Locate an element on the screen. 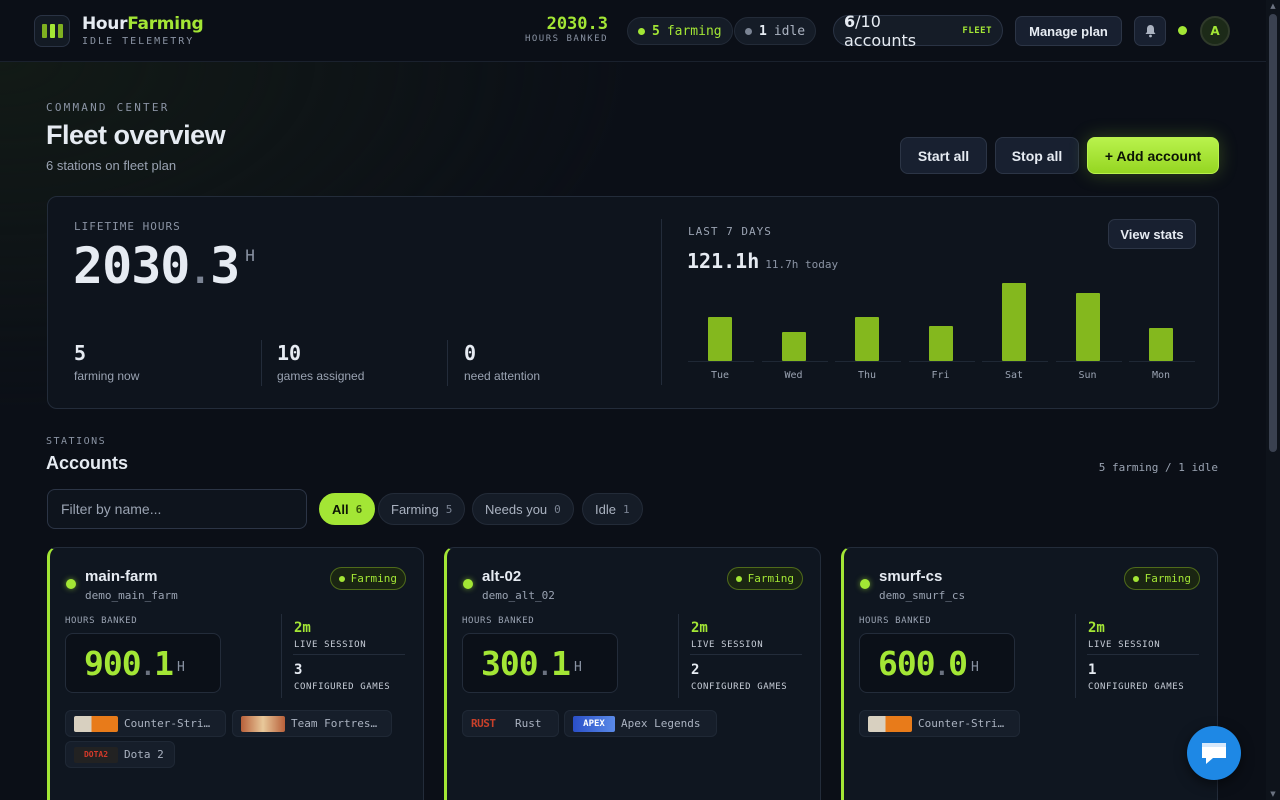  page-scrollbar: ▲ ▼ is located at coordinates (1273, 400).